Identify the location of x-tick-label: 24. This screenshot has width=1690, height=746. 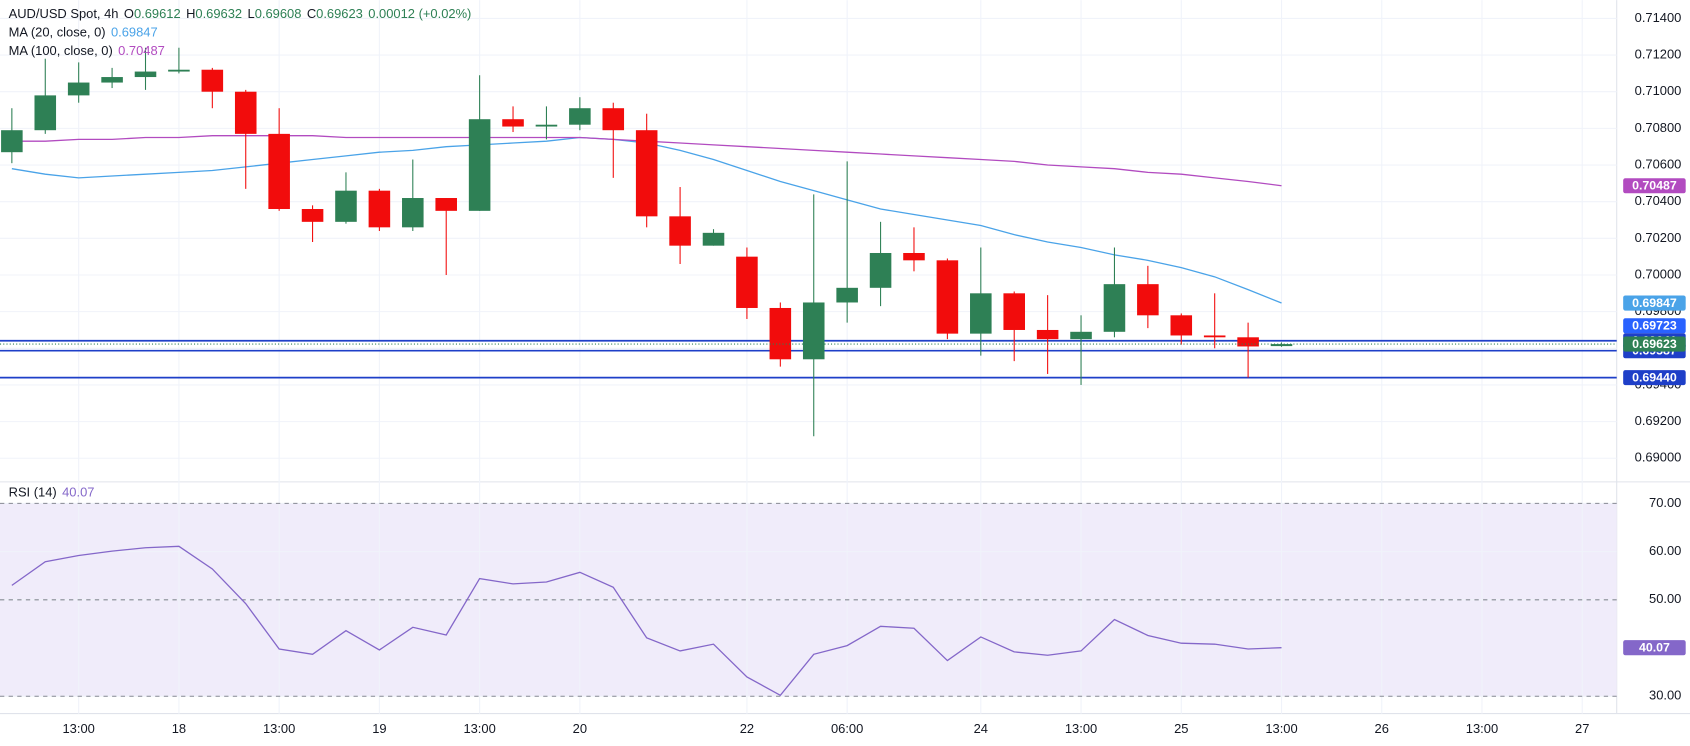
(981, 728).